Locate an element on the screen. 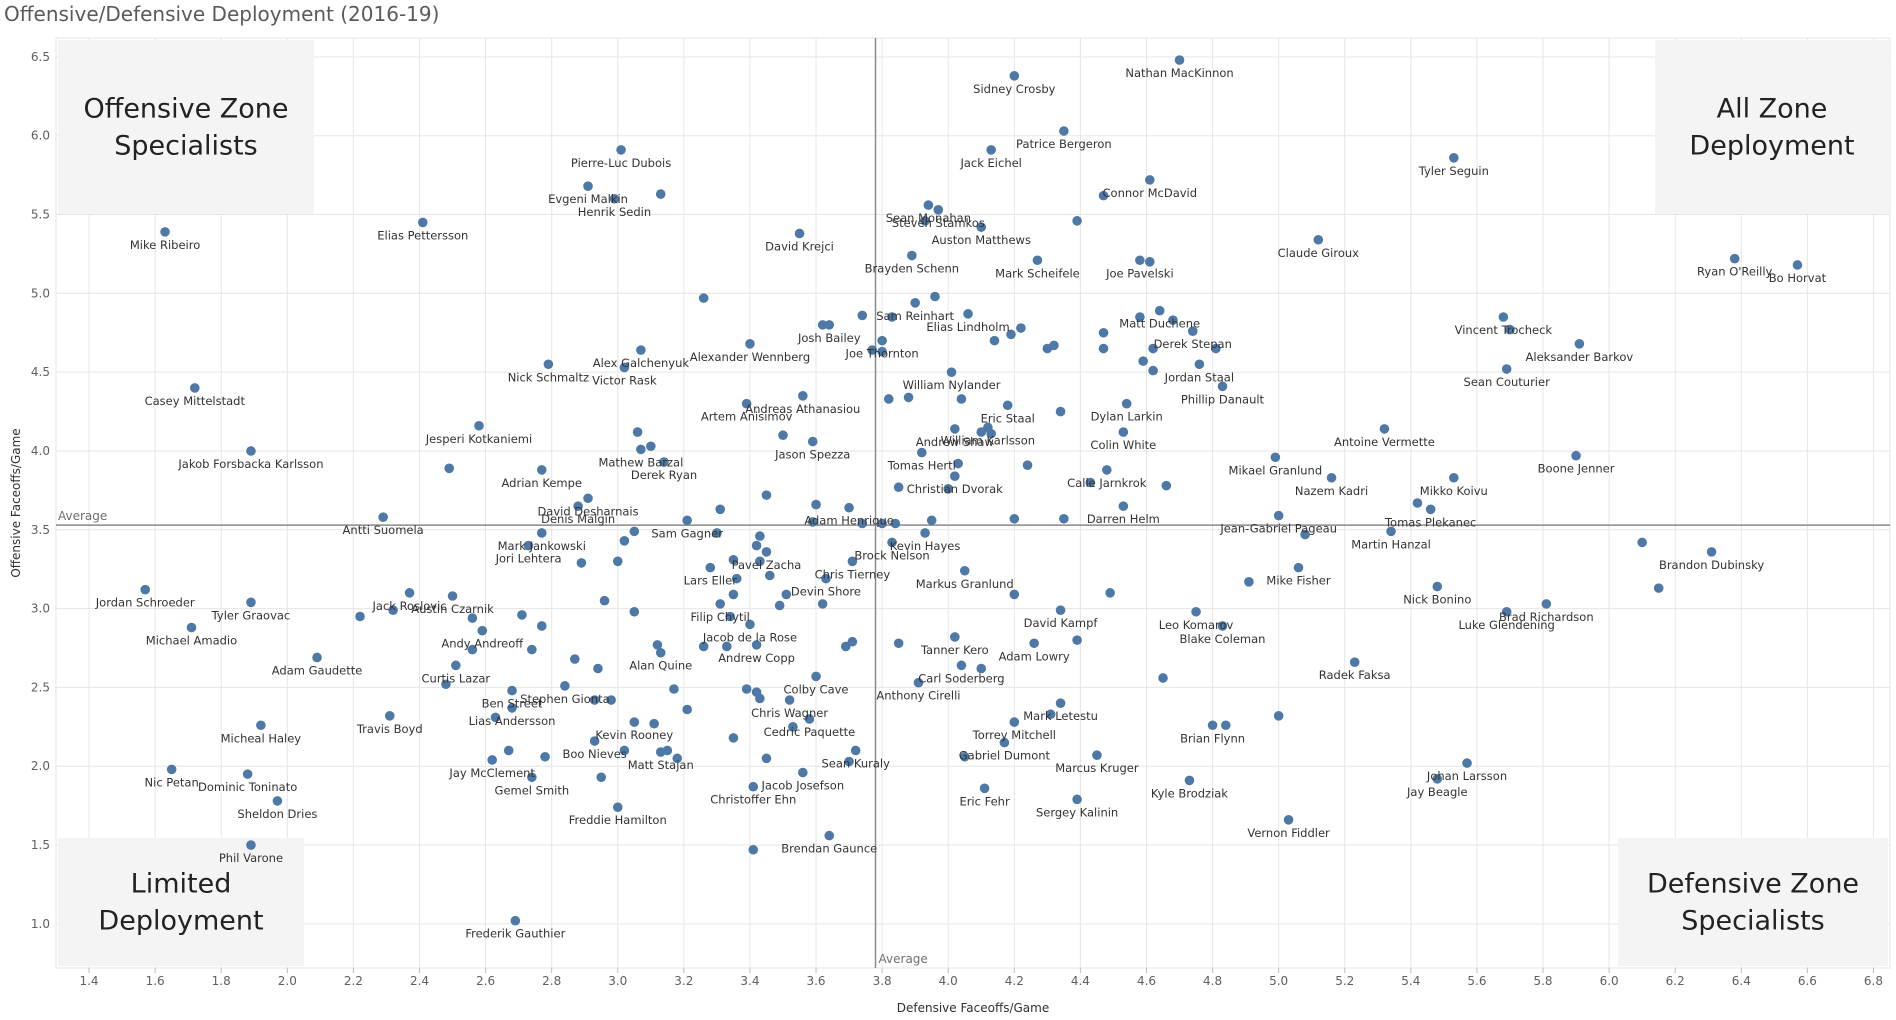 The height and width of the screenshot is (1020, 1896). point-label: Mark Jankowski is located at coordinates (542, 546).